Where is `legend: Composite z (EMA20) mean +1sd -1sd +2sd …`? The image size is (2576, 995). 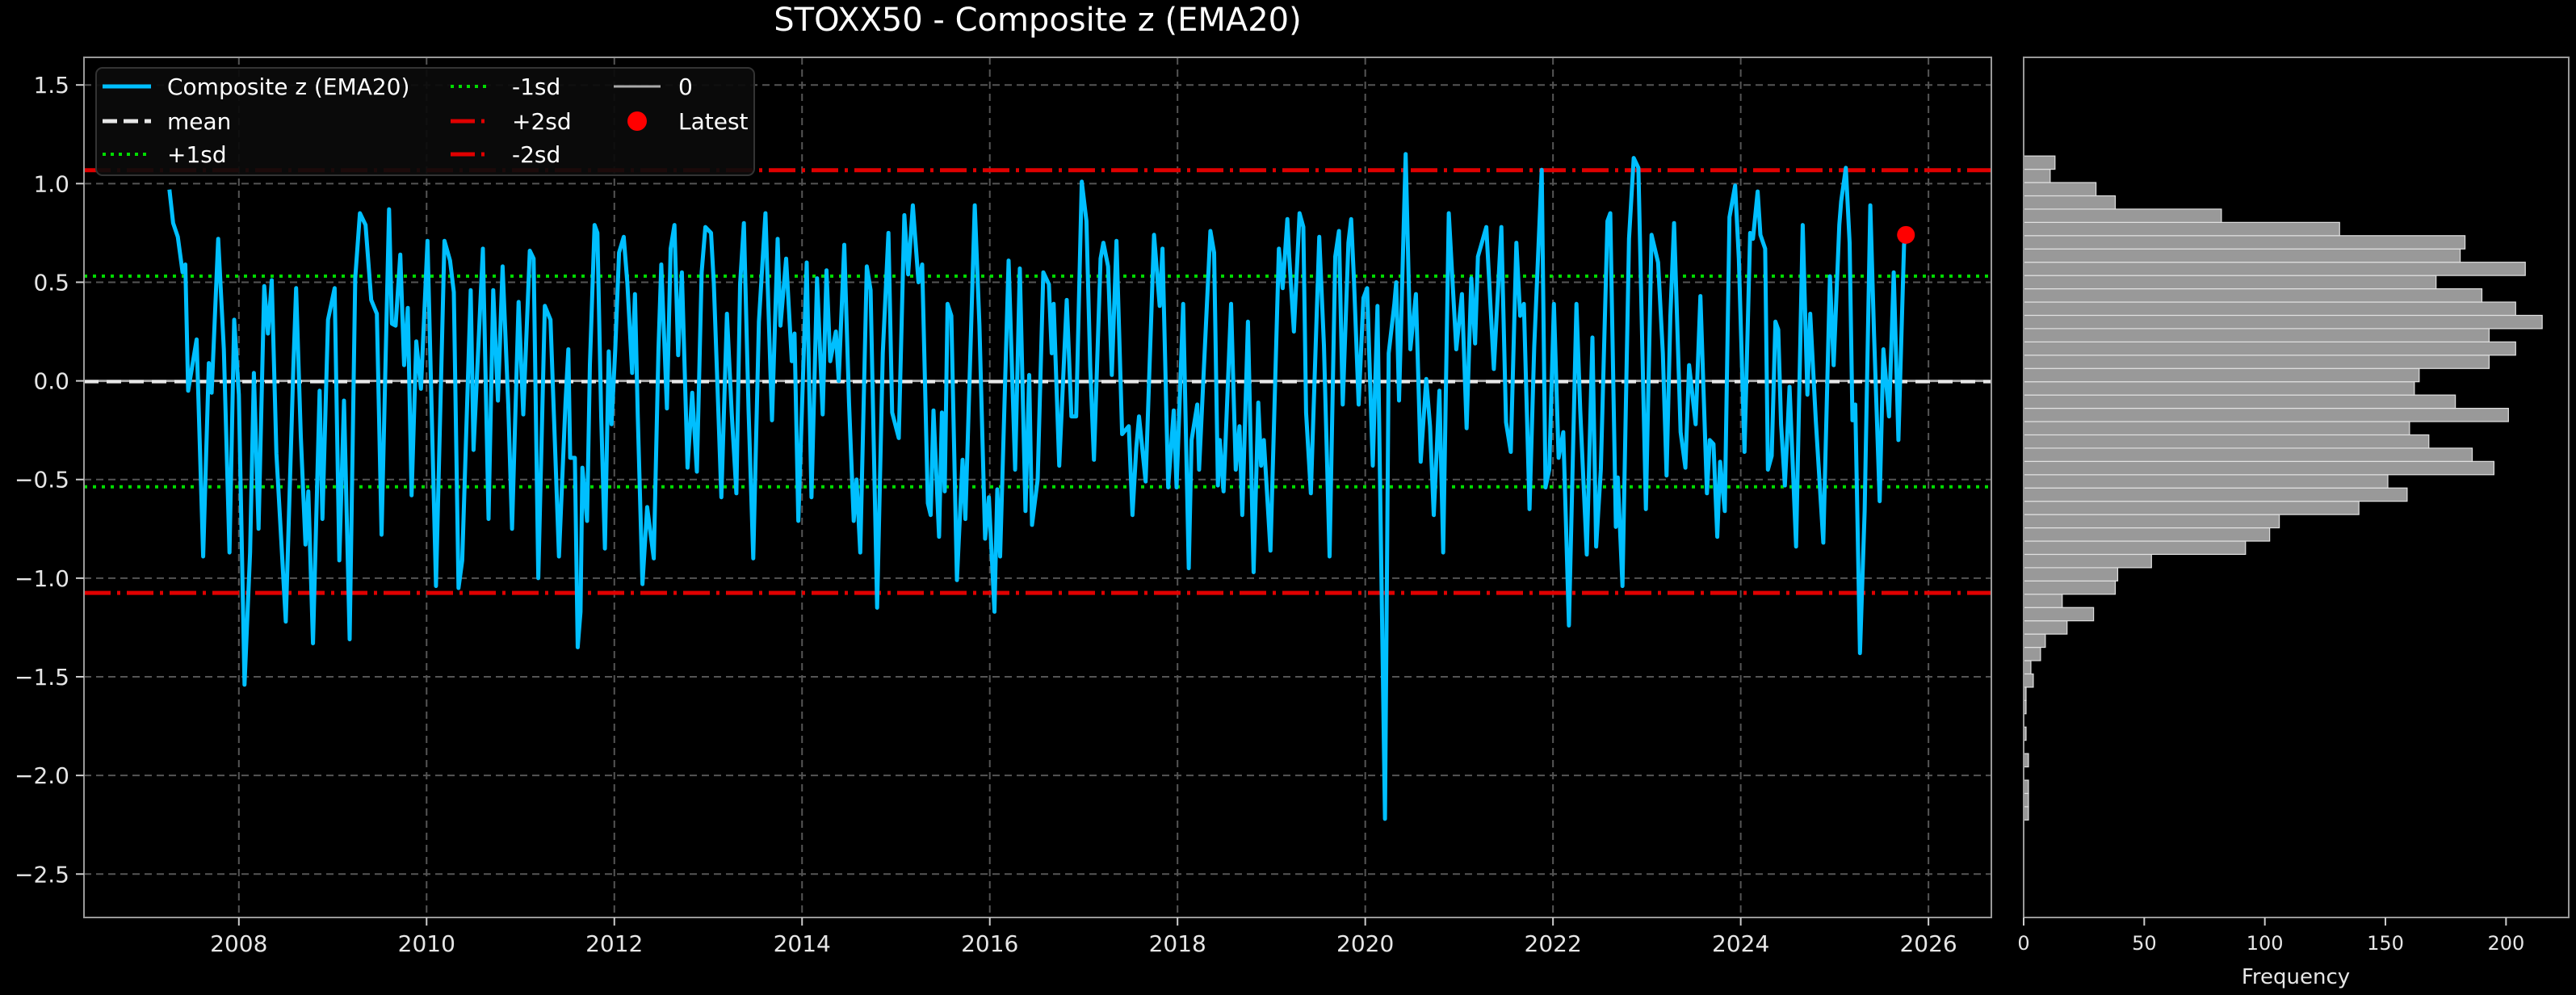
legend: Composite z (EMA20) mean +1sd -1sd +2sd … is located at coordinates (425, 121).